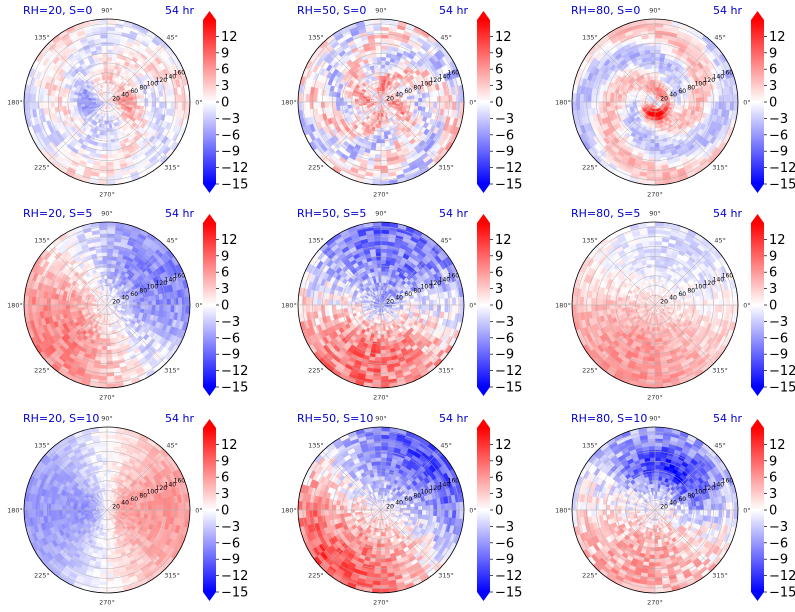 The height and width of the screenshot is (612, 795). Describe the element at coordinates (225, 86) in the screenshot. I see `colorbar-tick-label: 3` at that location.